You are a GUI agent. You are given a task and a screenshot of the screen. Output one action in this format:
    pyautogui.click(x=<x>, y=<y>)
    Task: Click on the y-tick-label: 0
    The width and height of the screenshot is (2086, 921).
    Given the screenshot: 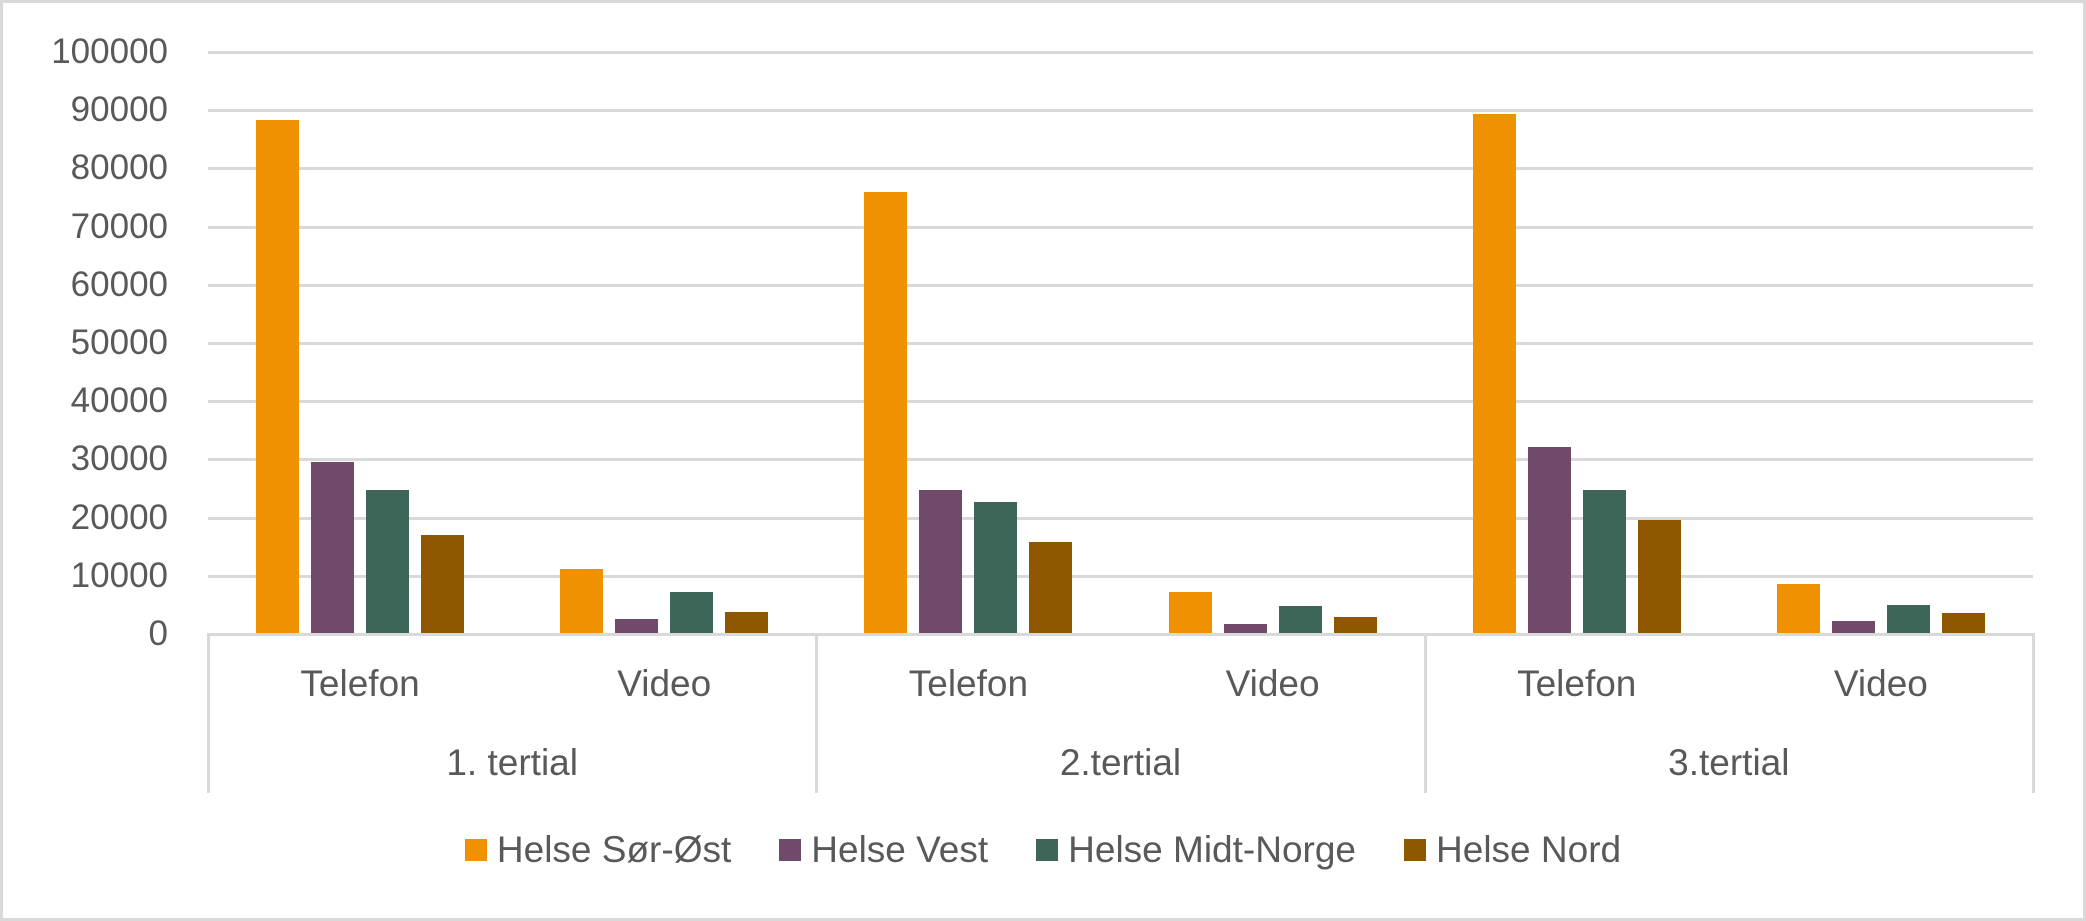 What is the action you would take?
    pyautogui.click(x=158, y=633)
    